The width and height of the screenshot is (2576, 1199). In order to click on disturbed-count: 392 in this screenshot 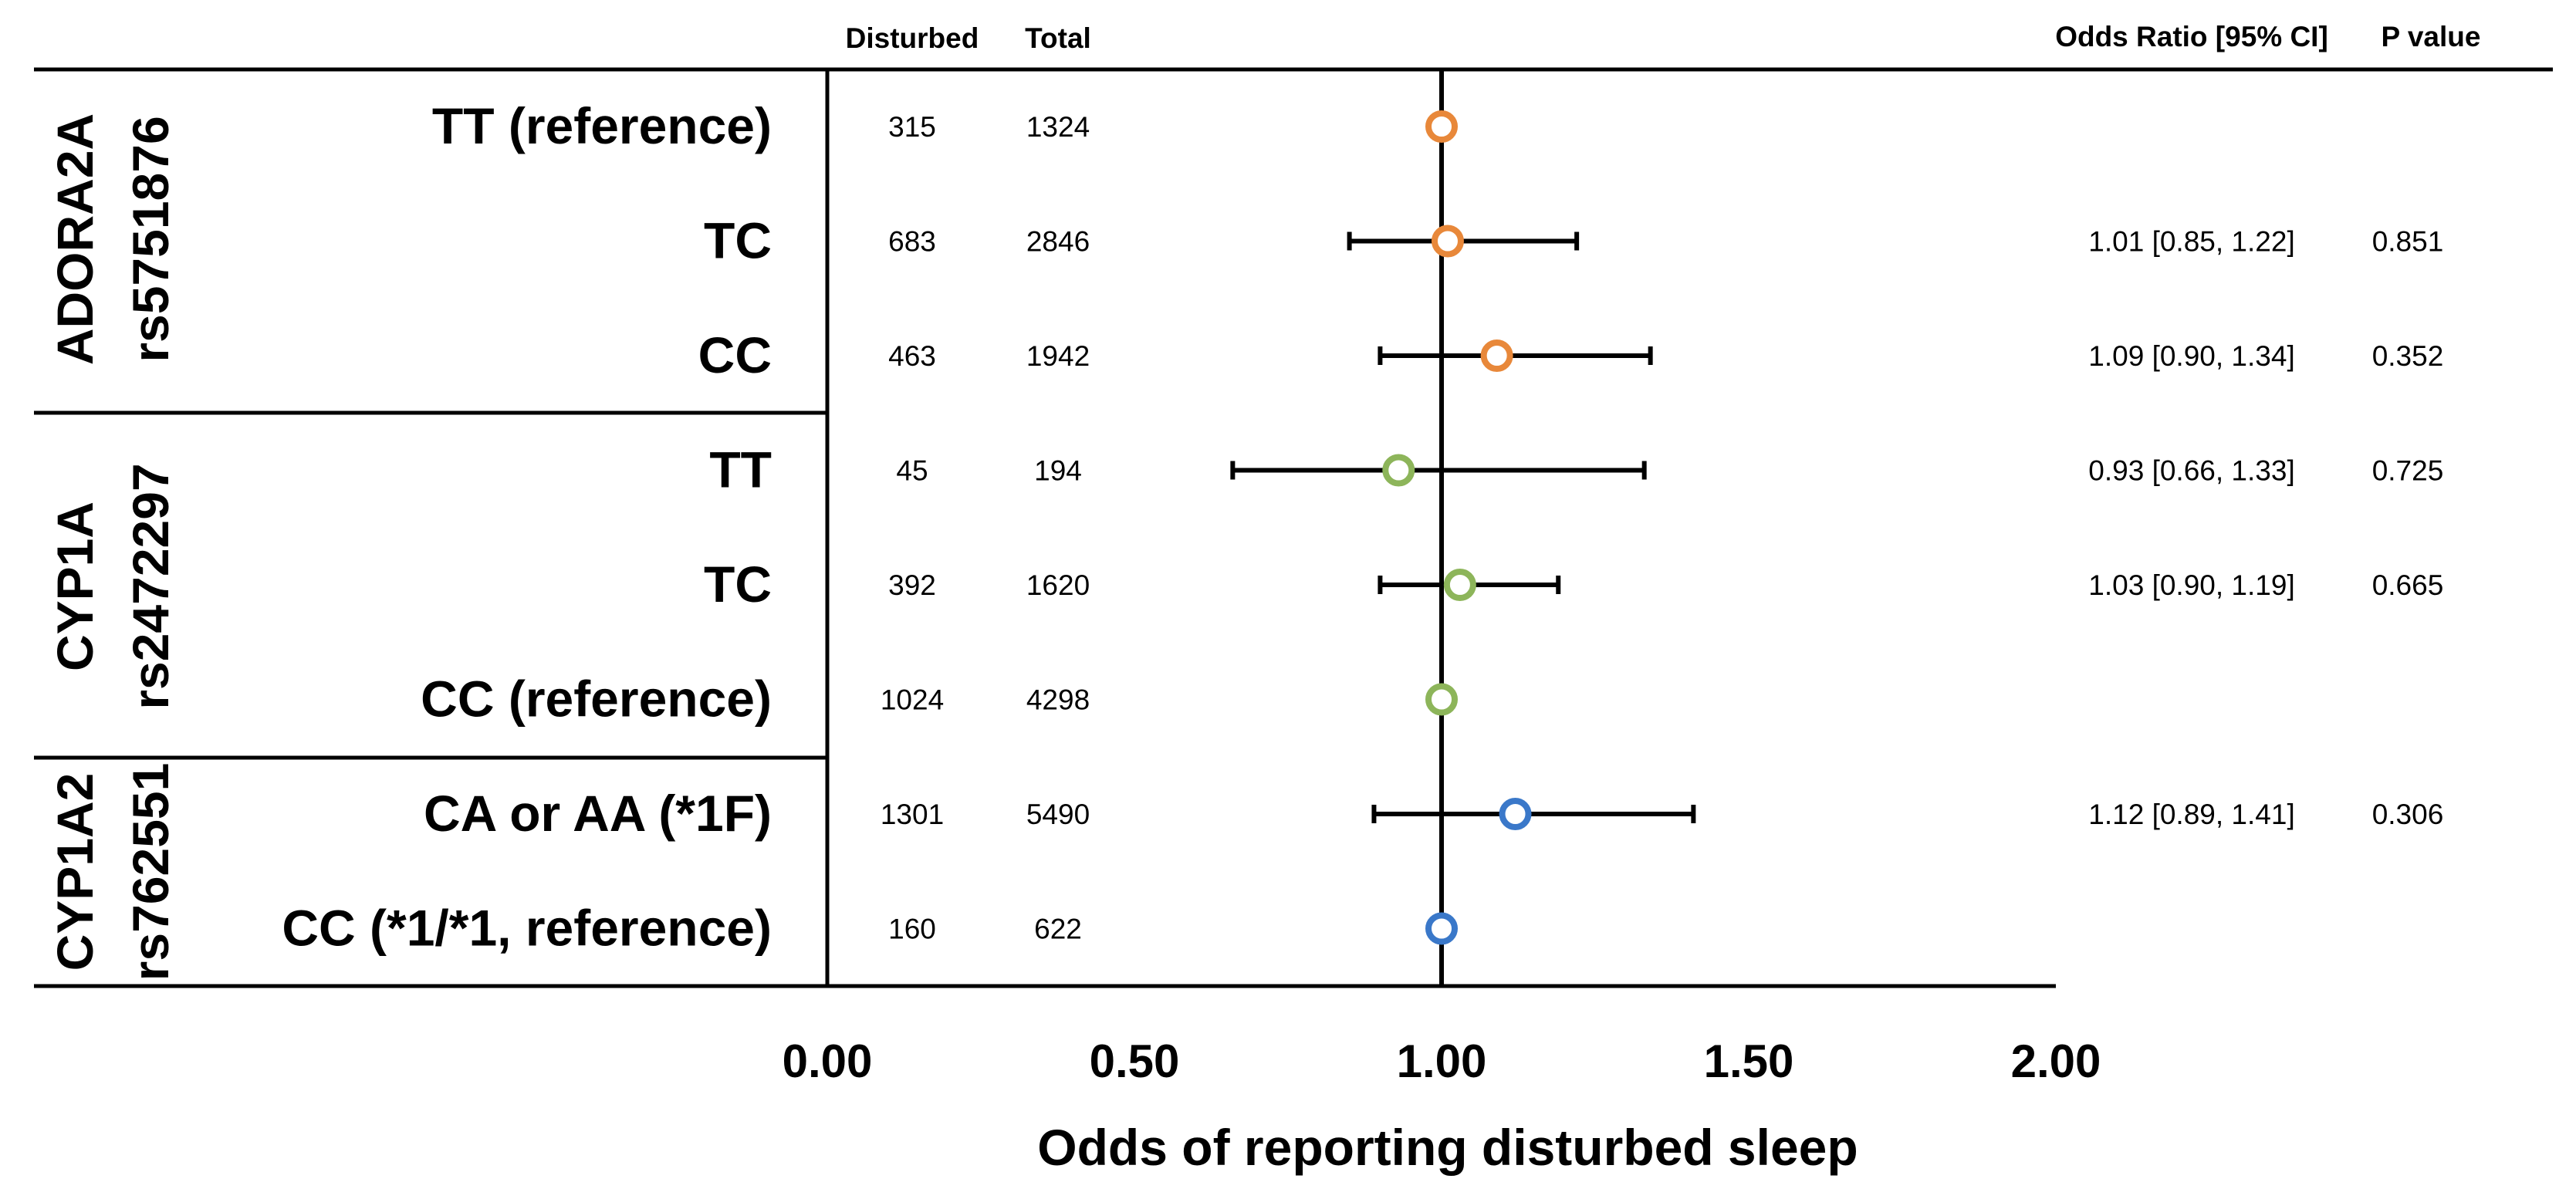, I will do `click(912, 585)`.